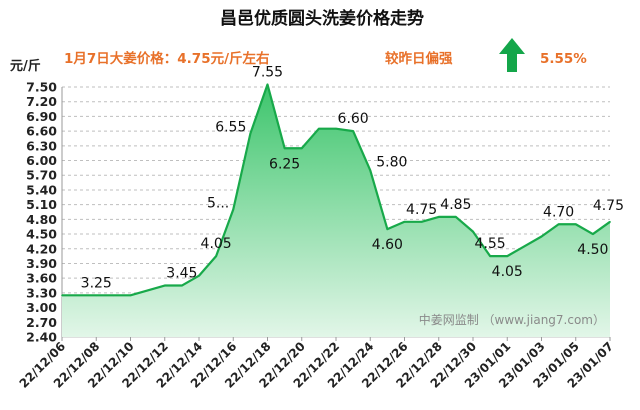 The width and height of the screenshot is (640, 410). Describe the element at coordinates (41, 175) in the screenshot. I see `y-tick-label: 5.70` at that location.